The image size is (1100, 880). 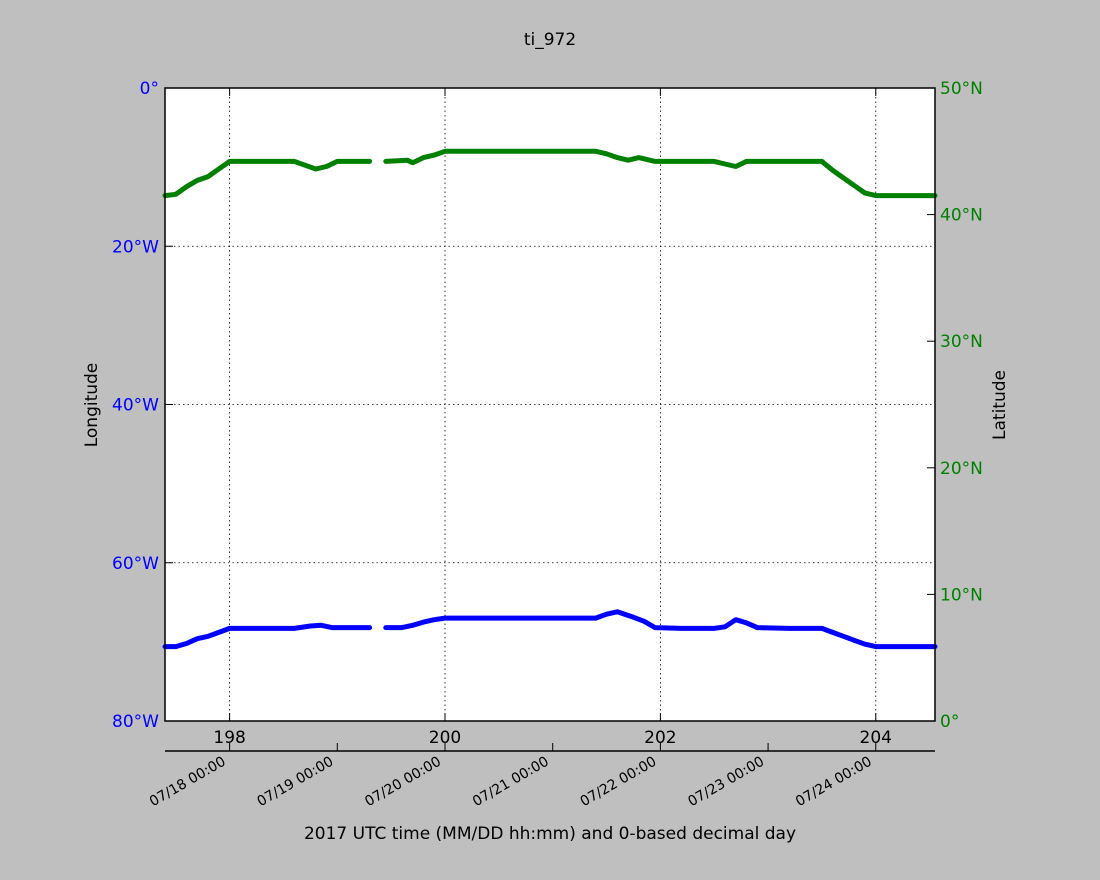 What do you see at coordinates (949, 722) in the screenshot?
I see `y-tick-label-right: 0°` at bounding box center [949, 722].